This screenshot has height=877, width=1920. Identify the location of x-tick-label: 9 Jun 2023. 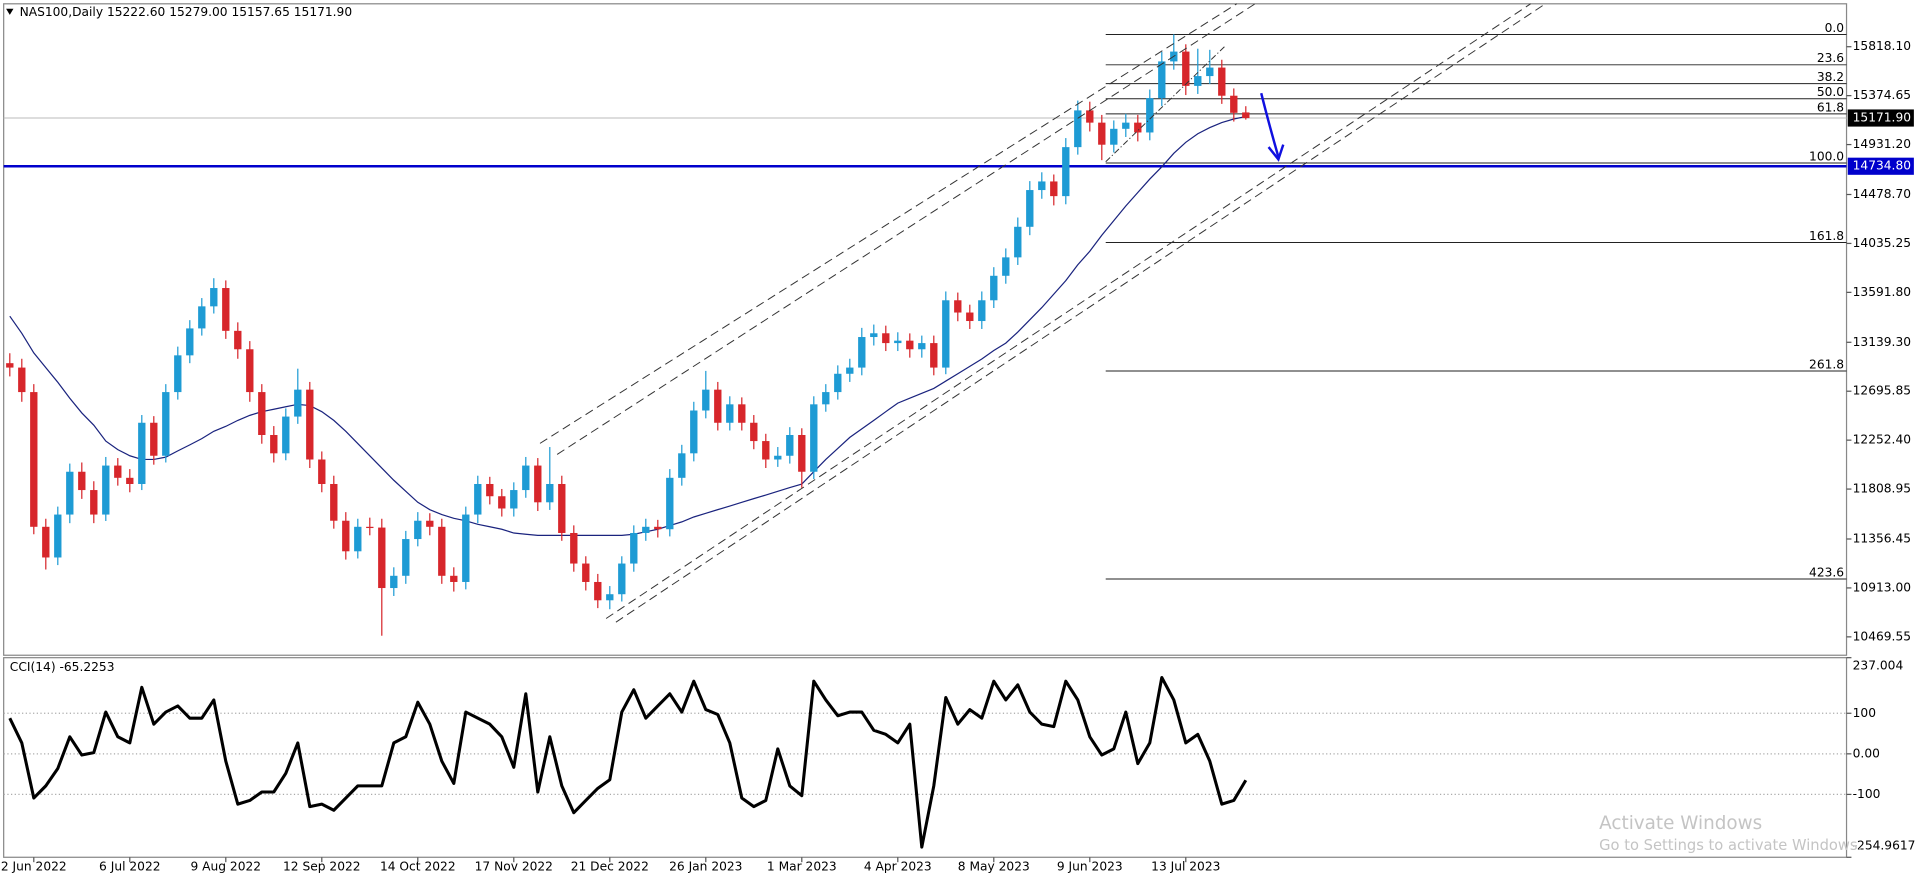
(1090, 867).